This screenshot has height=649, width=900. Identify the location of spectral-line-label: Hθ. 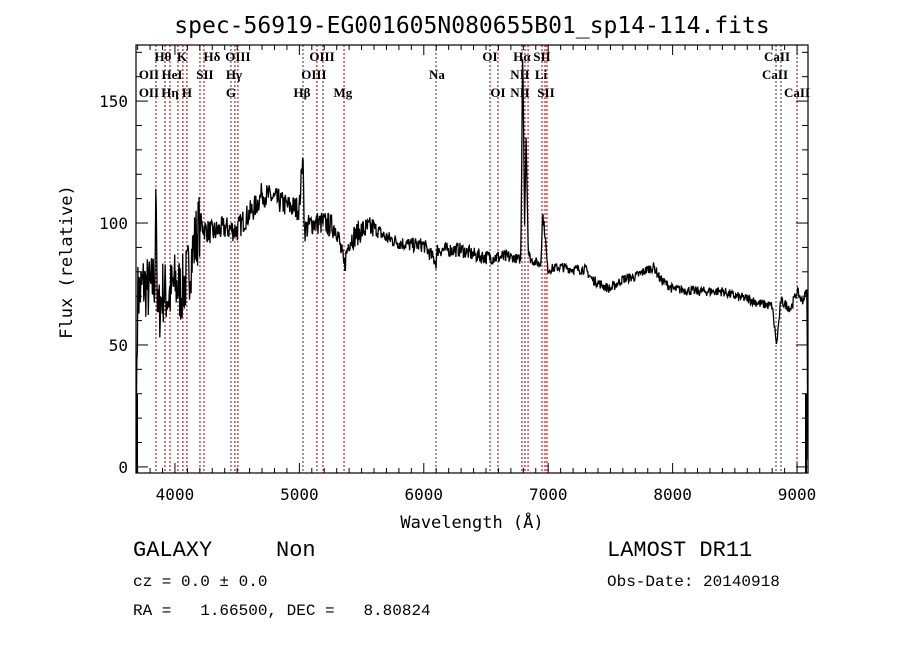
(163, 56).